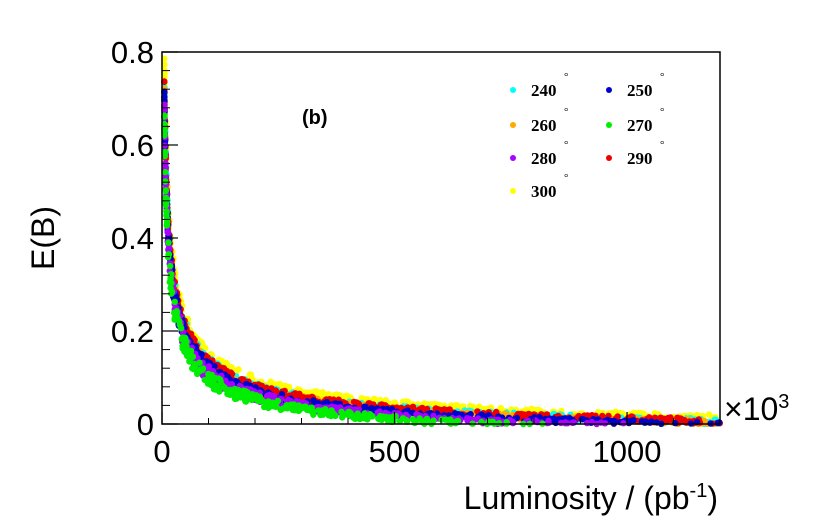 The width and height of the screenshot is (817, 529). I want to click on y-tick-label: 0.2, so click(132, 331).